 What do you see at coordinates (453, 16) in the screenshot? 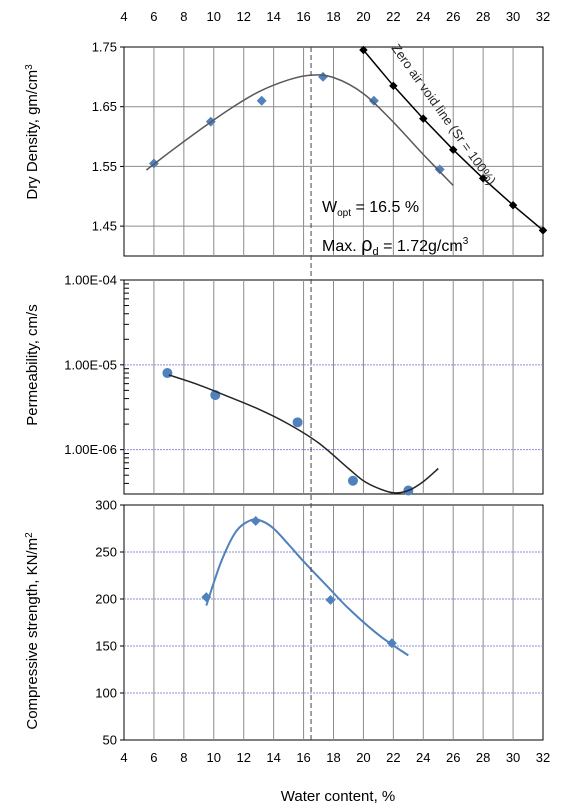
I see `top-x-tick-label: 26` at bounding box center [453, 16].